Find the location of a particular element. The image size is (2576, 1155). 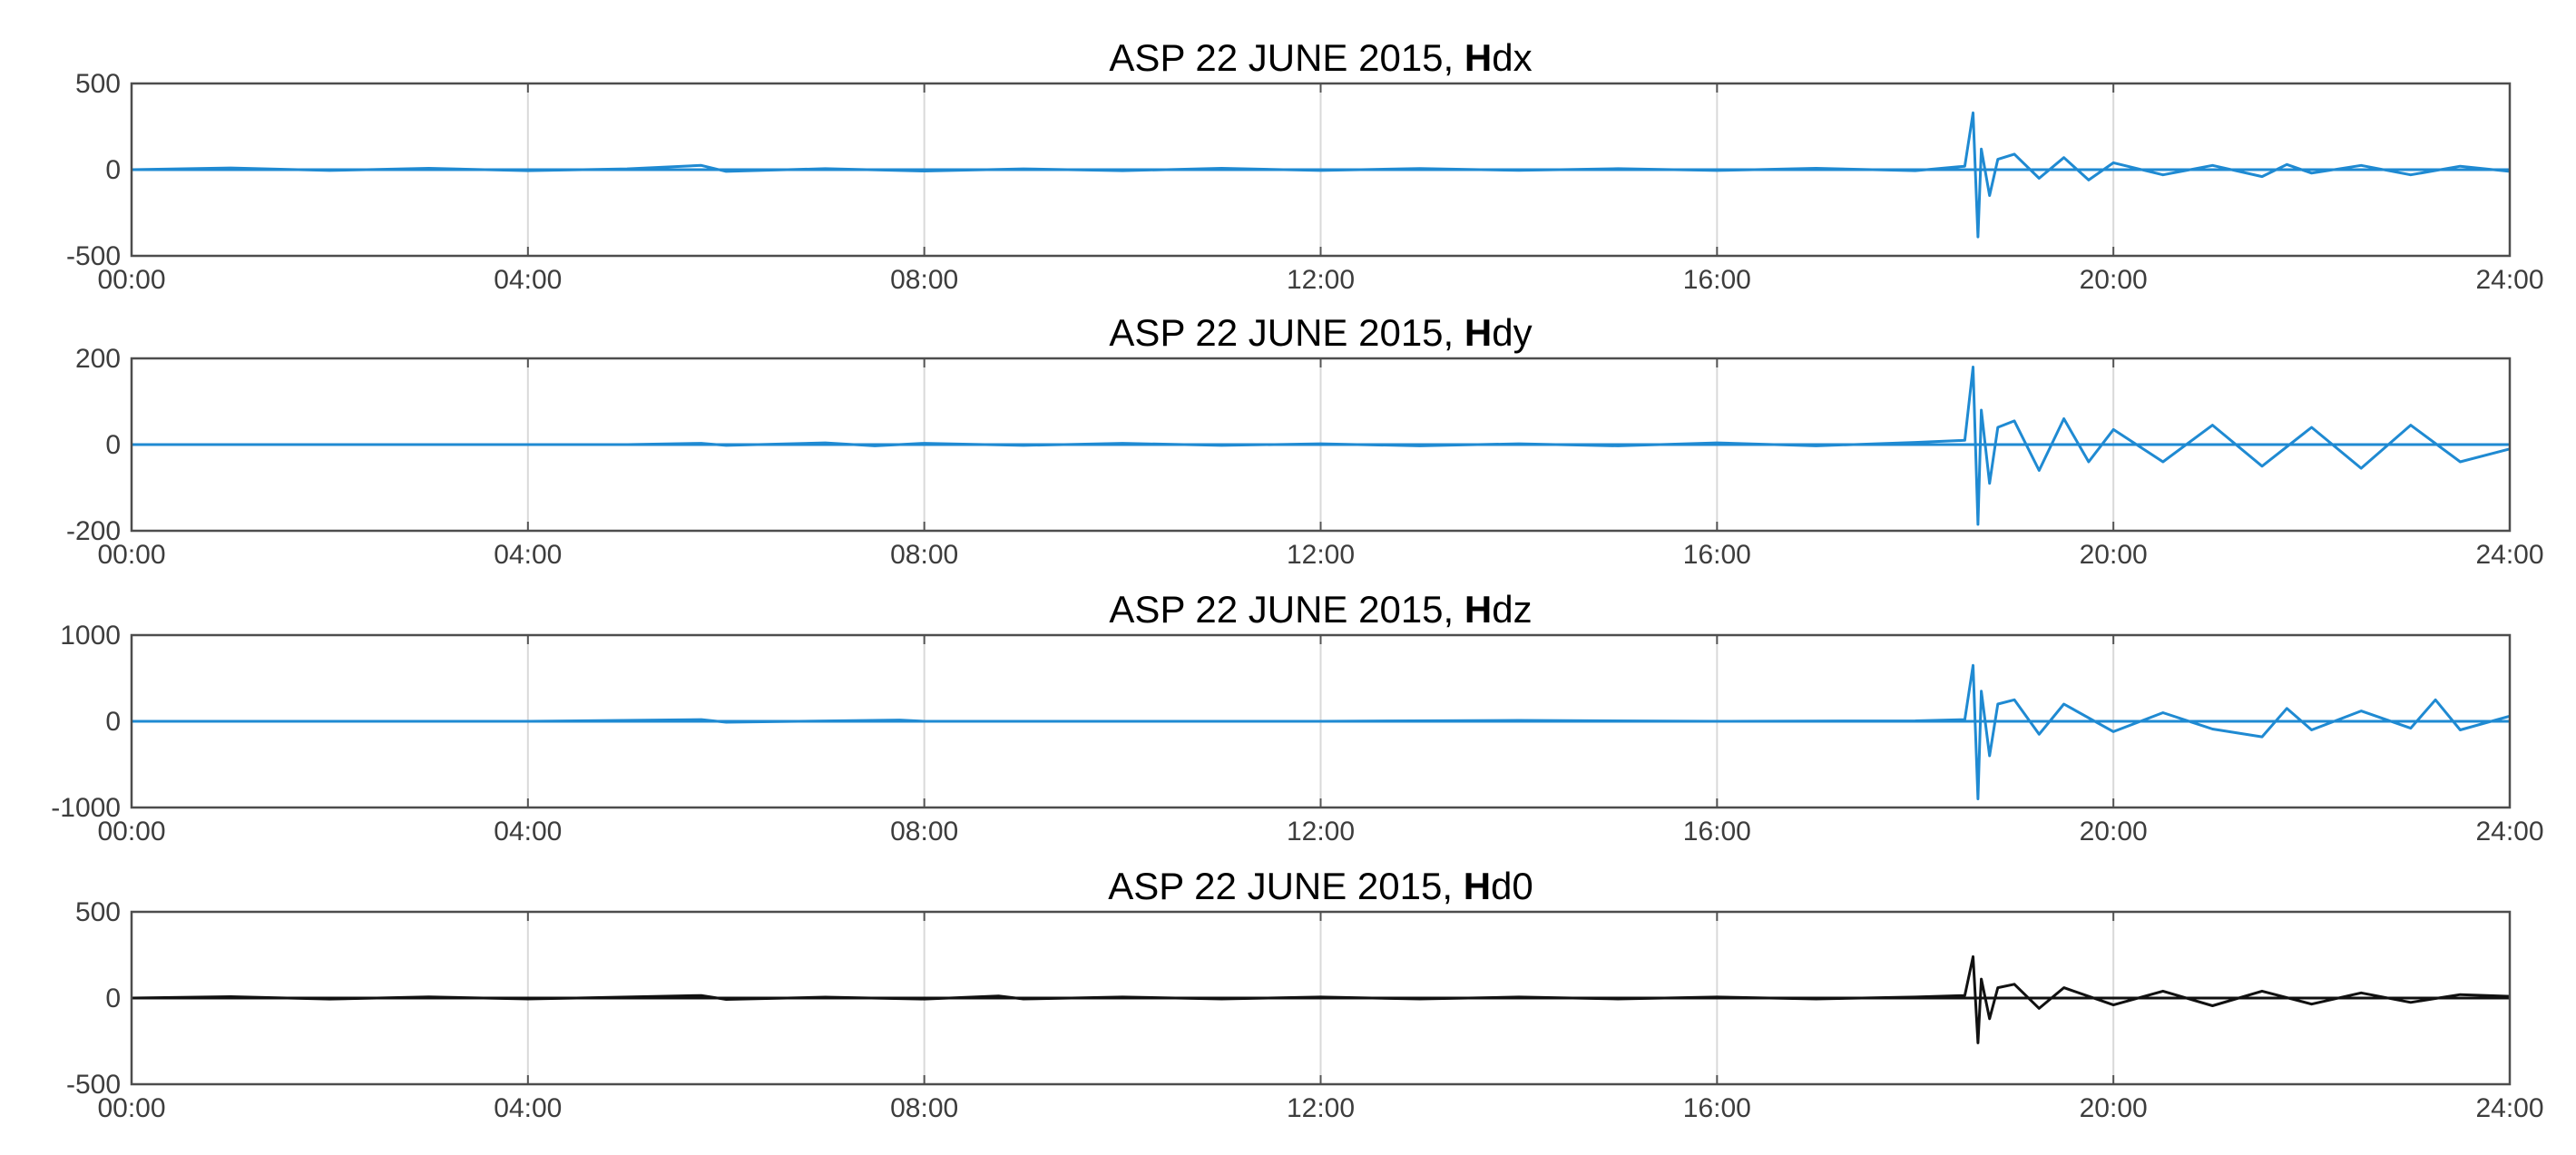

y-tick-label: -200 is located at coordinates (93, 531).